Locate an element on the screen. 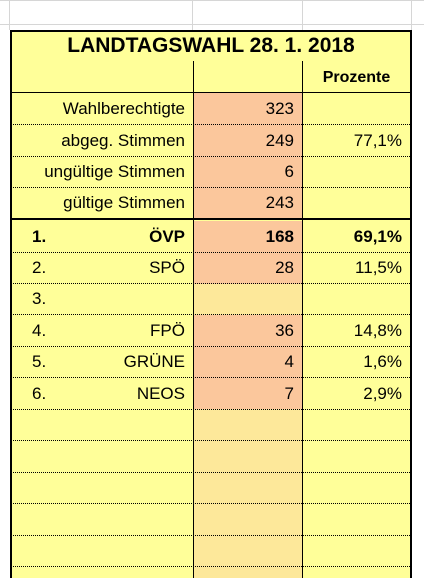 The image size is (424, 578). party-rank: 2. is located at coordinates (39, 267).